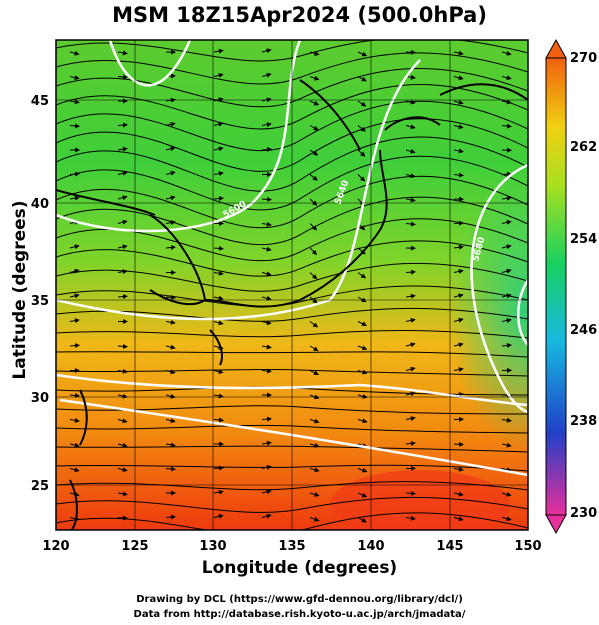  What do you see at coordinates (40, 398) in the screenshot?
I see `y-tick-label: 30` at bounding box center [40, 398].